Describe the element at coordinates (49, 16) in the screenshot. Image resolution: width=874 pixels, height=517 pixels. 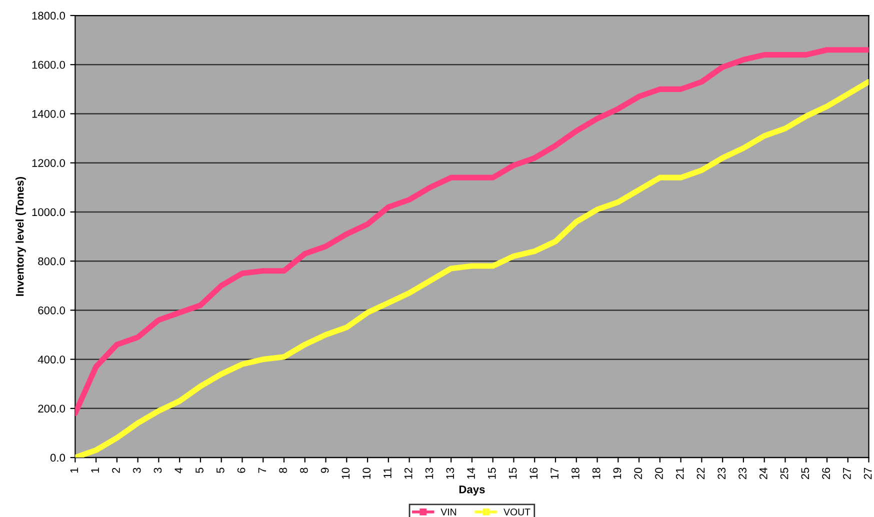
I see `y-tick-label: 1800.0` at that location.